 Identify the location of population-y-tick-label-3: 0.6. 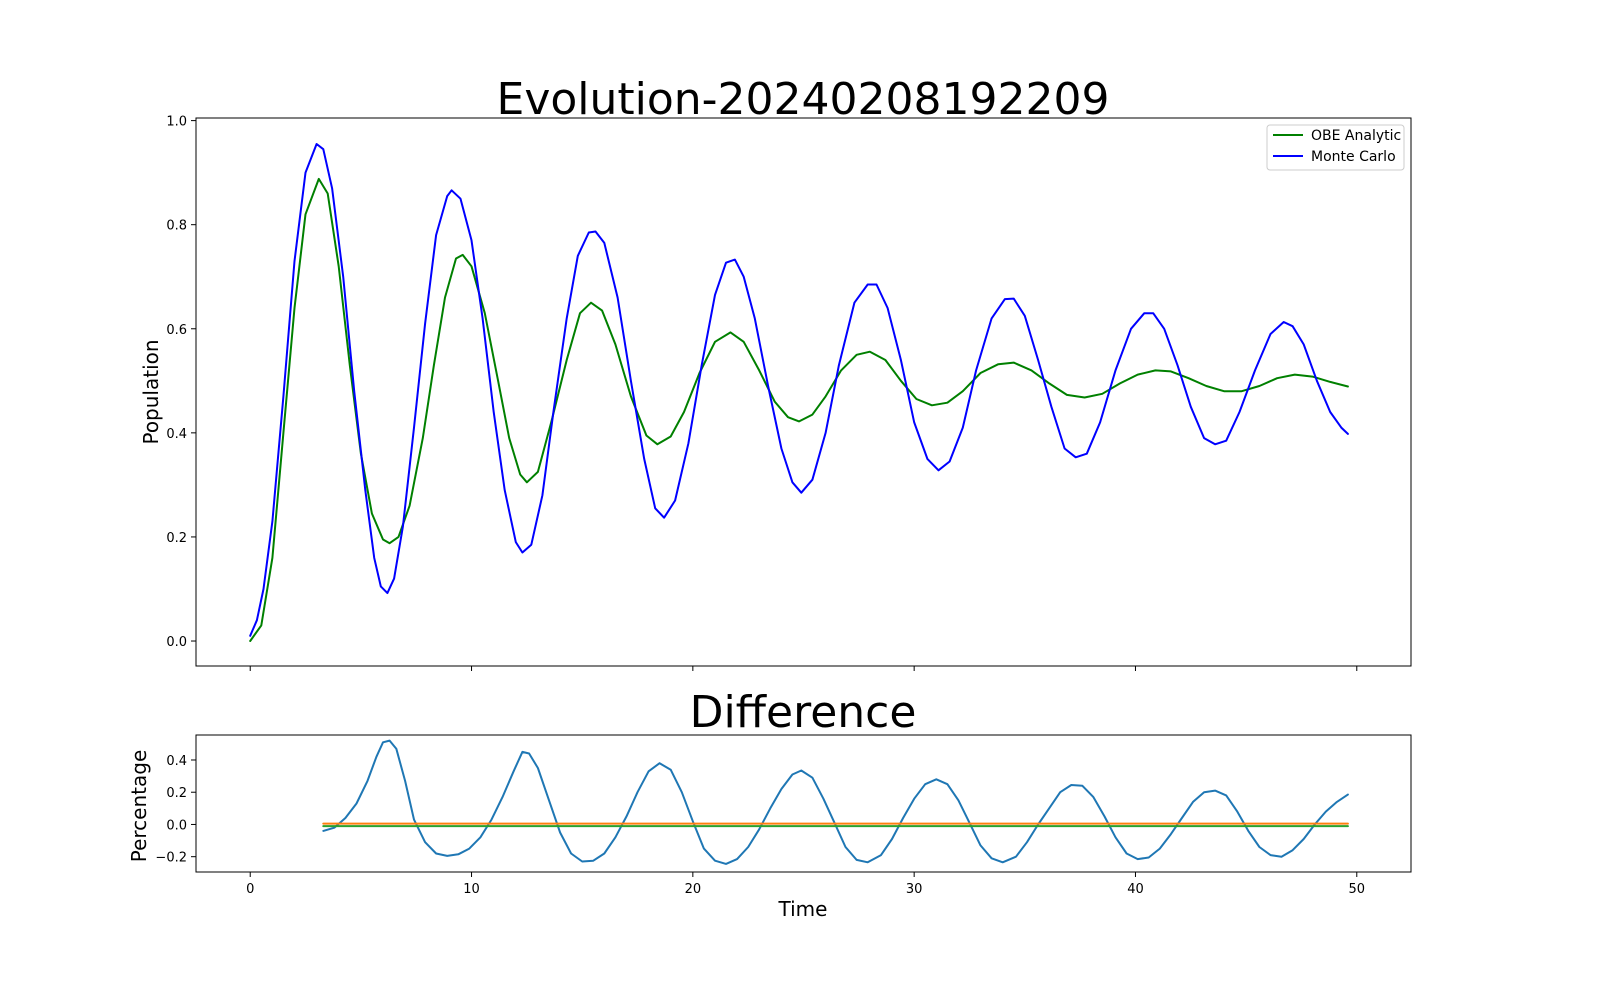
(176, 330).